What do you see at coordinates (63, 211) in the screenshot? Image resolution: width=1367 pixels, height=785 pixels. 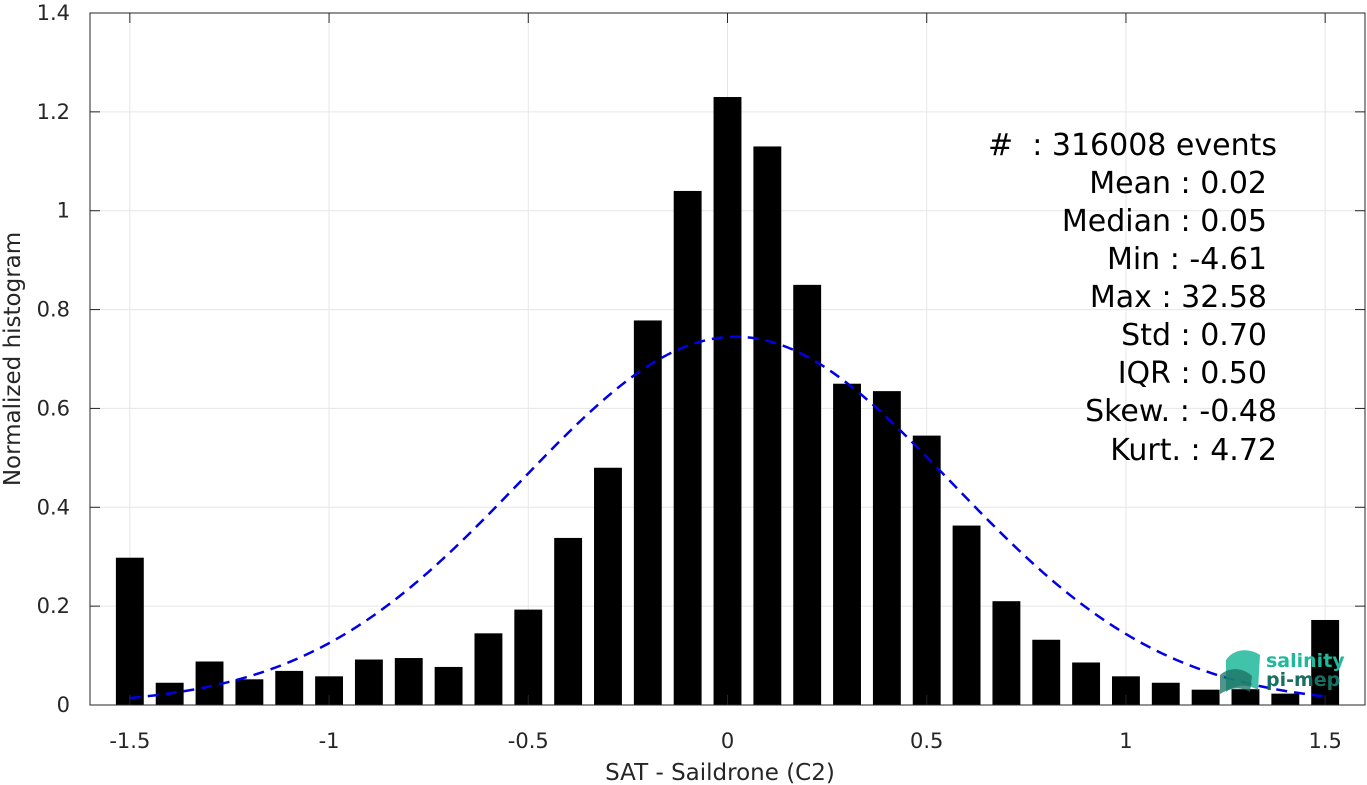 I see `y-tick-label: 1` at bounding box center [63, 211].